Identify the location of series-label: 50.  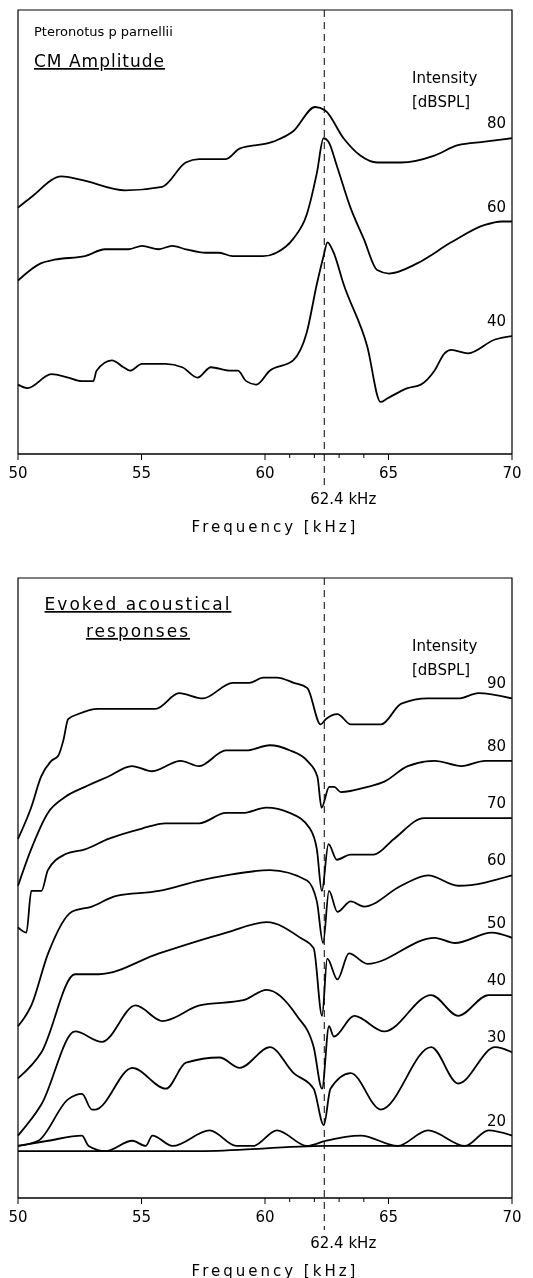
(496, 922).